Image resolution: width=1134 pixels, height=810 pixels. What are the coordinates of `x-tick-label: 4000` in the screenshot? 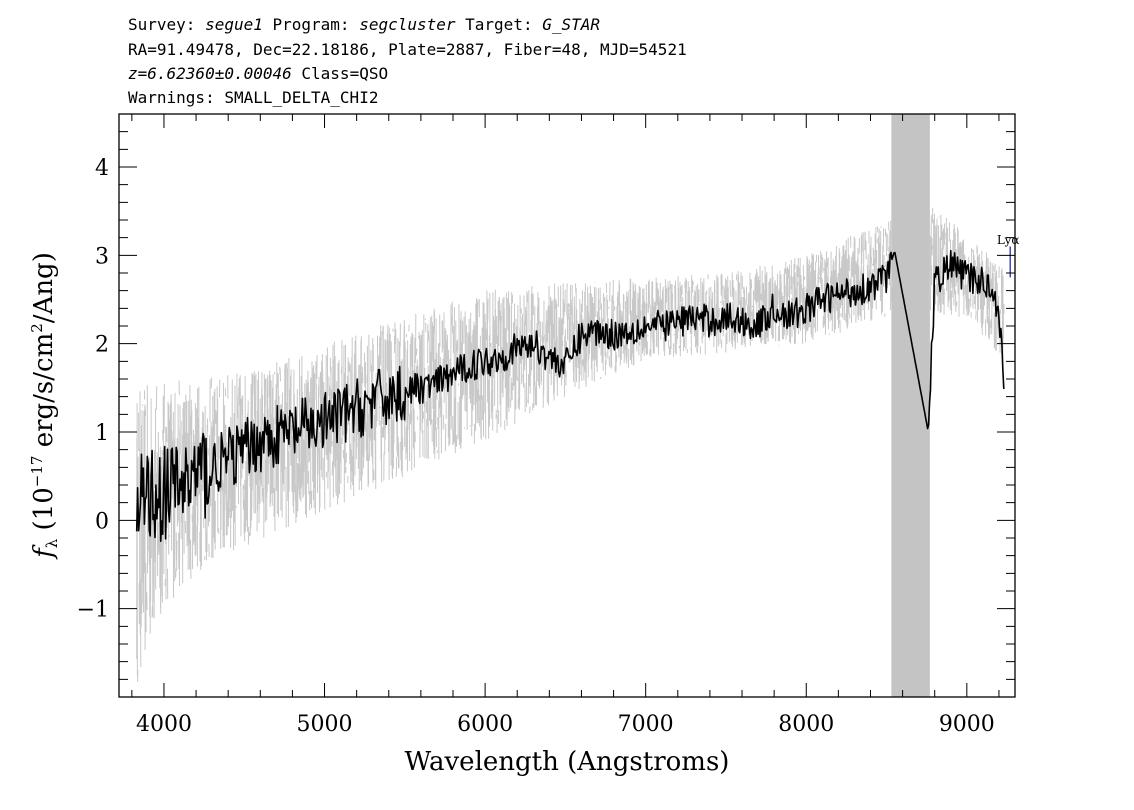 It's located at (164, 724).